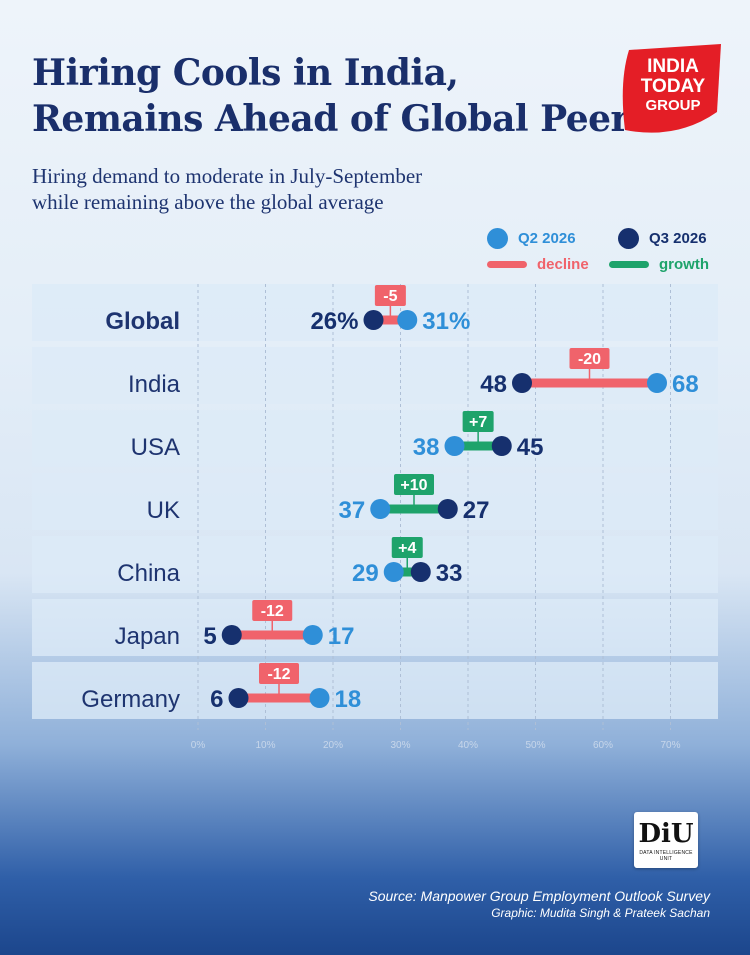 This screenshot has height=955, width=750. I want to click on change-label: -20, so click(589, 359).